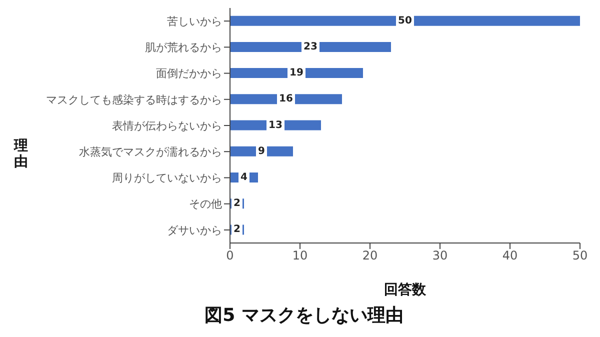 This screenshot has height=337, width=600. I want to click on y-axis-title: 理由, so click(21, 154).